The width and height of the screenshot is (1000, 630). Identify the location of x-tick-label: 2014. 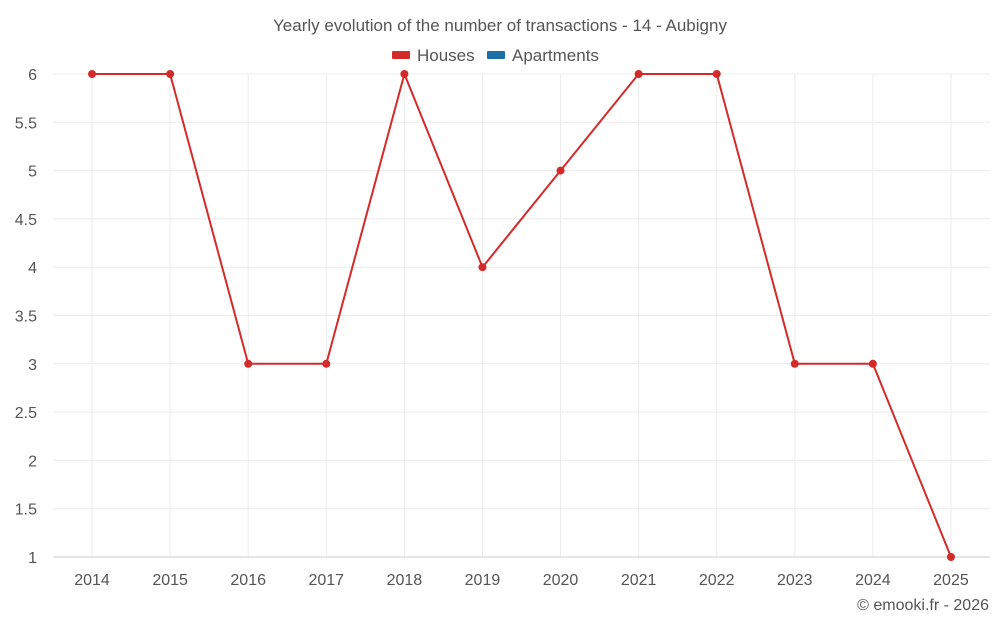
(92, 580).